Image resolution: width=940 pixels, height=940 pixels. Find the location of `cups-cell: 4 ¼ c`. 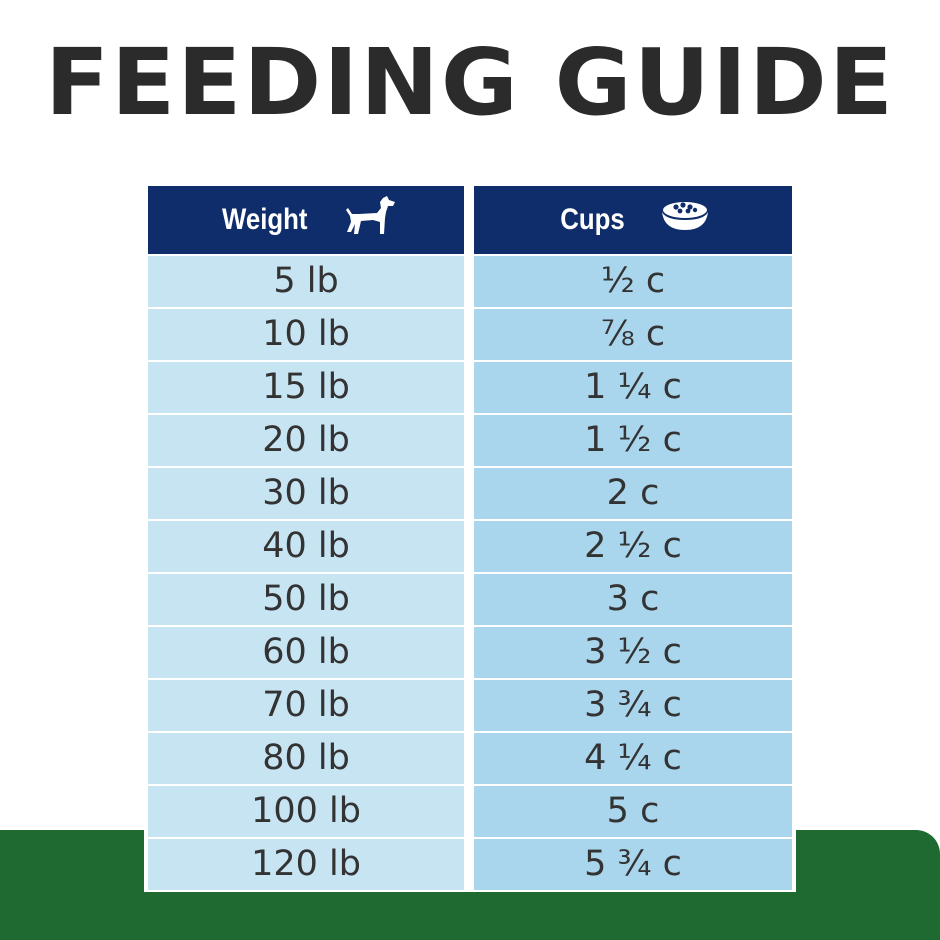

cups-cell: 4 ¼ c is located at coordinates (633, 758).